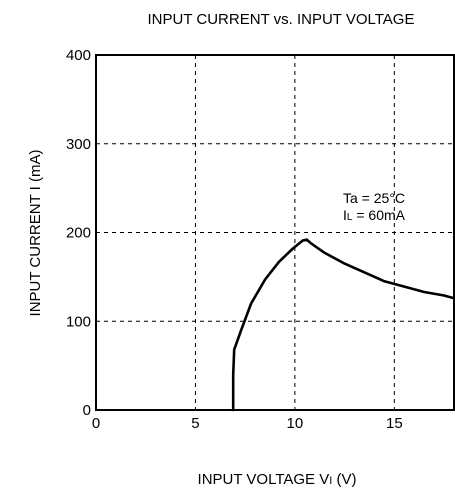 This screenshot has width=455, height=493. What do you see at coordinates (96, 423) in the screenshot?
I see `x-tick-label: 0` at bounding box center [96, 423].